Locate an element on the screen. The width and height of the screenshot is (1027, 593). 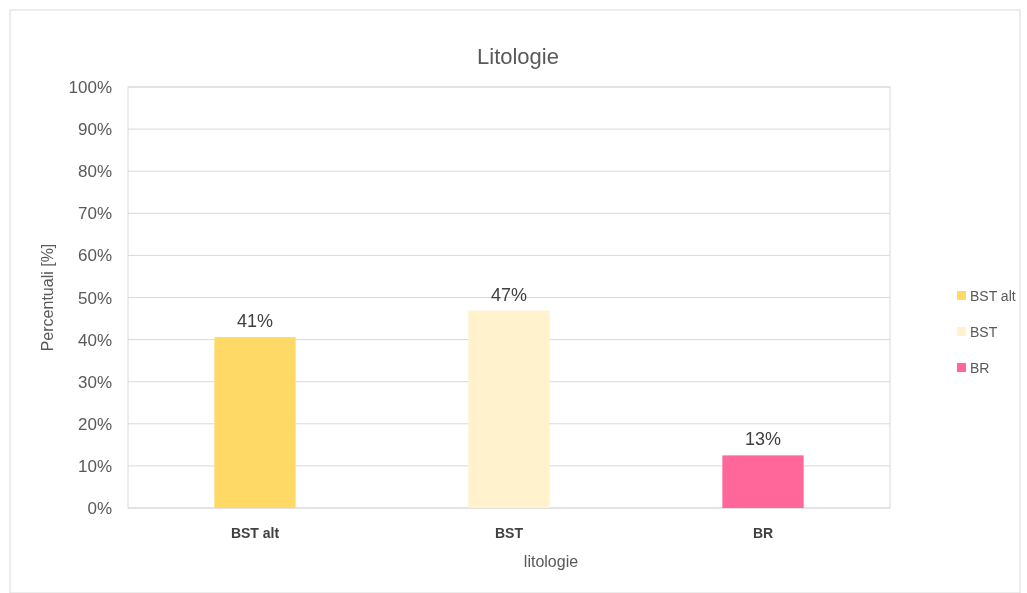
y-tick-label: 50% is located at coordinates (94, 298).